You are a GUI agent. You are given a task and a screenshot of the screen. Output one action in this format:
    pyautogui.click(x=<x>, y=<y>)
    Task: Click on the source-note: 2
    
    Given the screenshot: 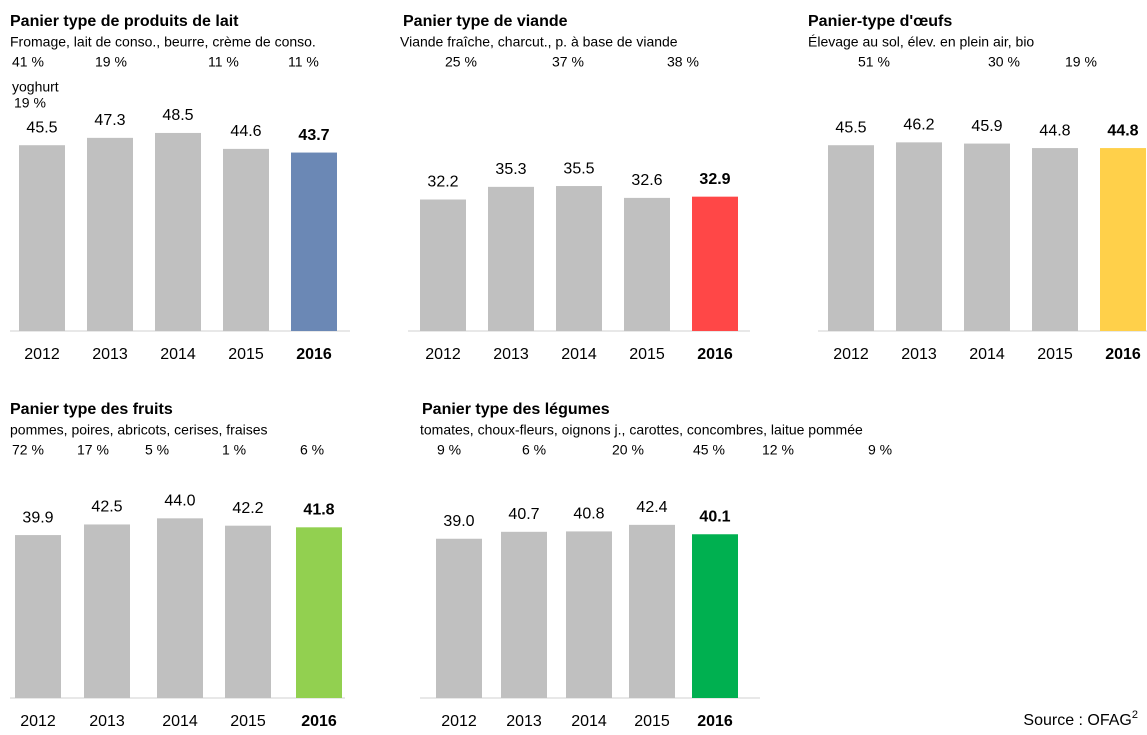 What is the action you would take?
    pyautogui.click(x=1135, y=715)
    